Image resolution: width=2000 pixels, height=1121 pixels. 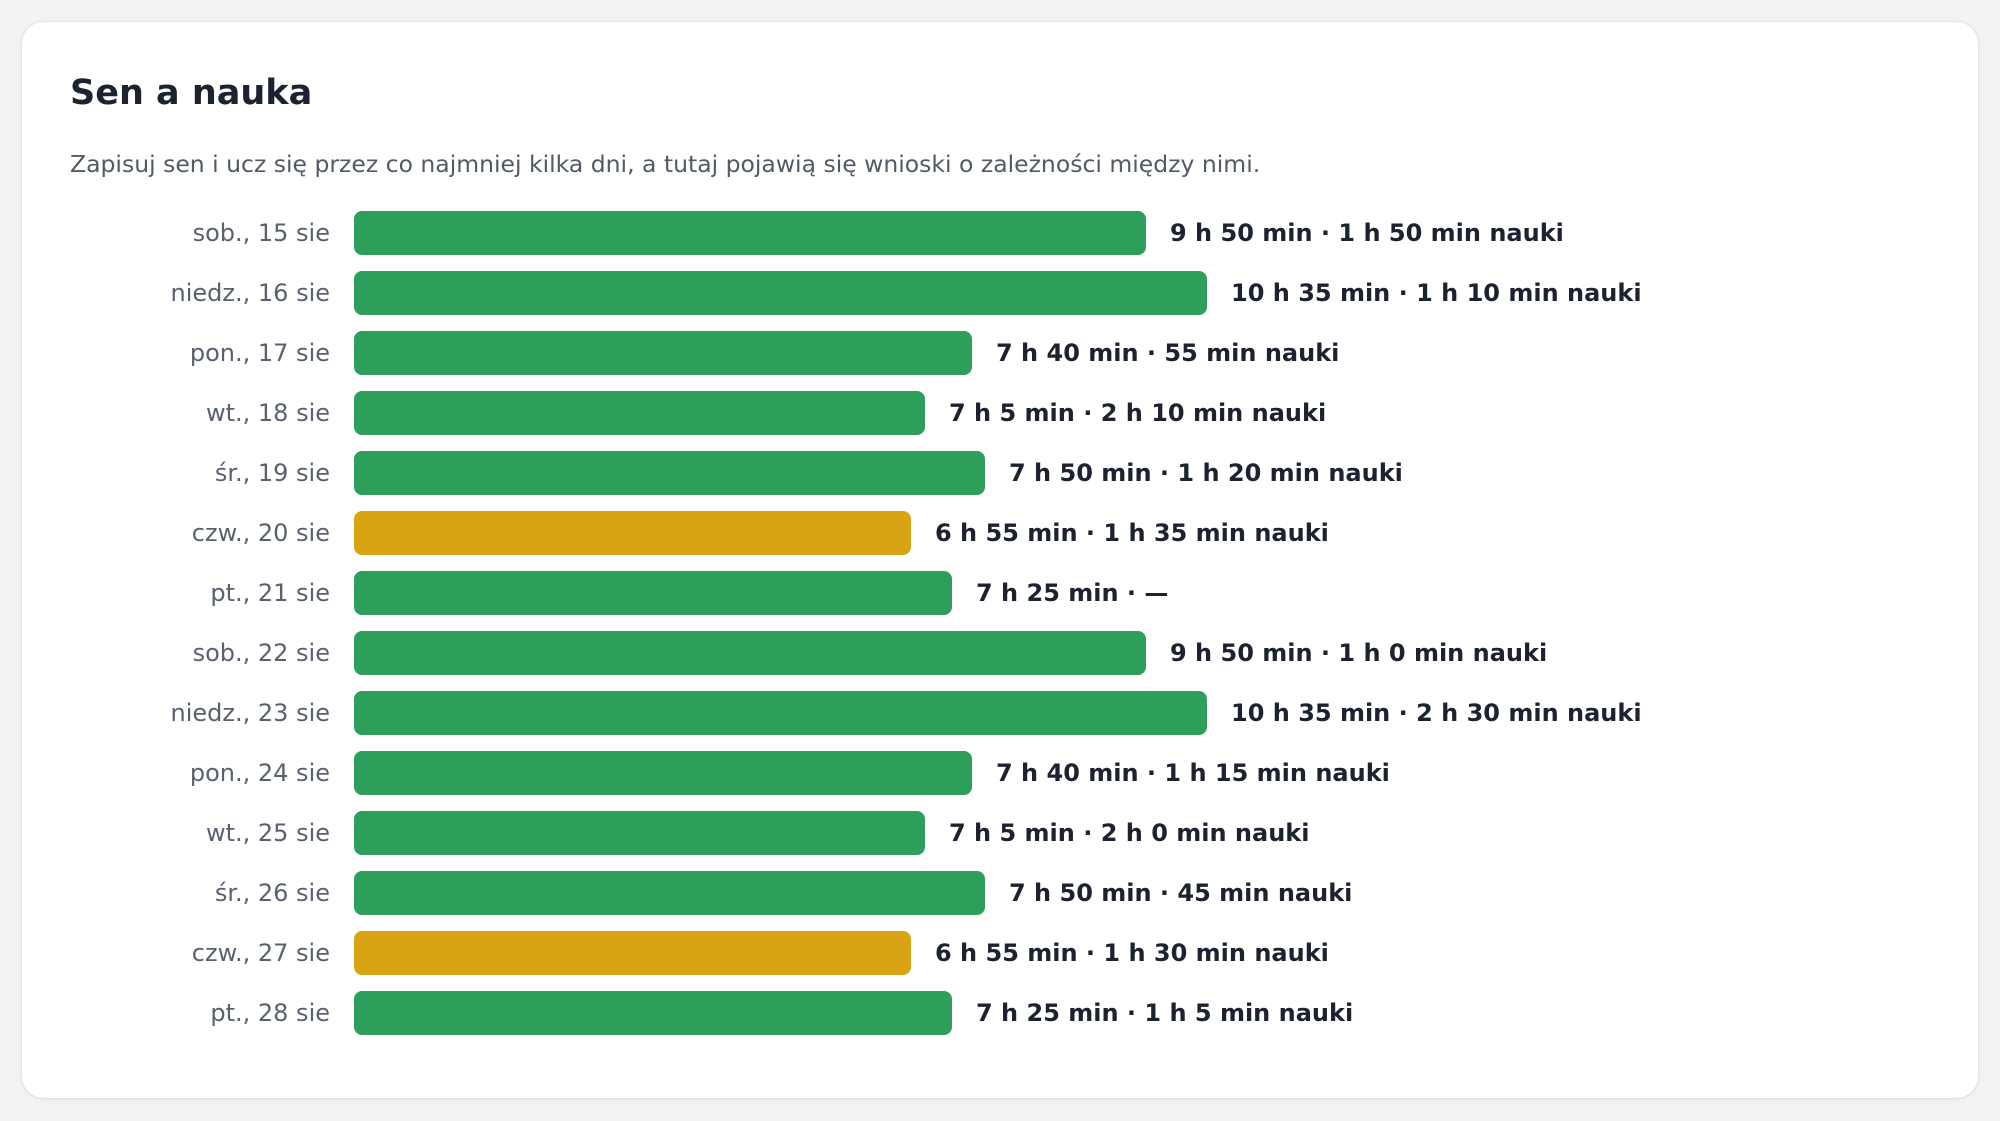 What do you see at coordinates (272, 893) in the screenshot?
I see `day-label: śr., 26 sie` at bounding box center [272, 893].